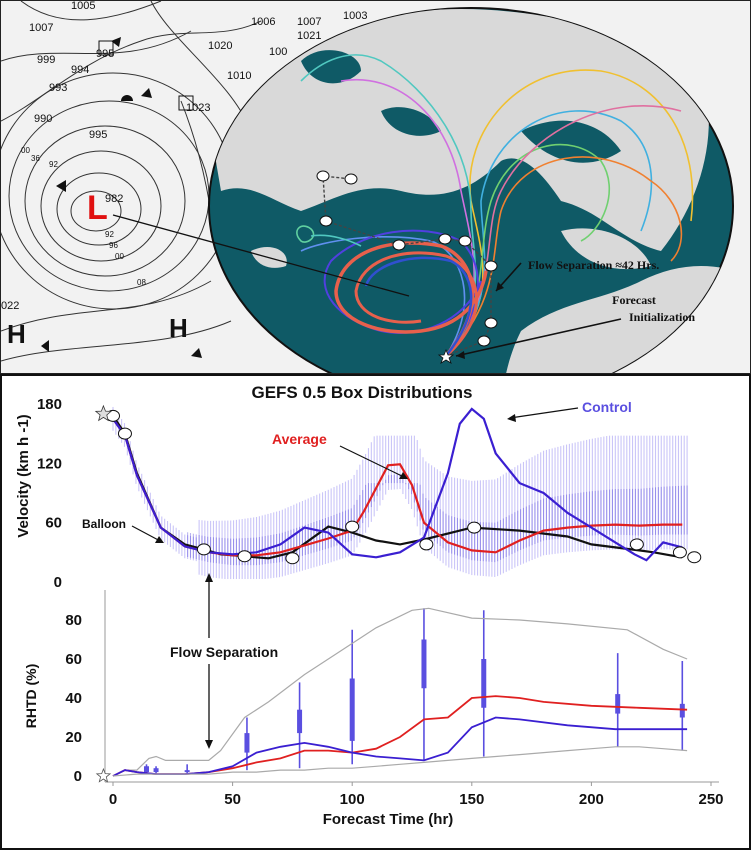 The image size is (751, 853). What do you see at coordinates (73, 659) in the screenshot?
I see `rhtd-y-tick-label: 60` at bounding box center [73, 659].